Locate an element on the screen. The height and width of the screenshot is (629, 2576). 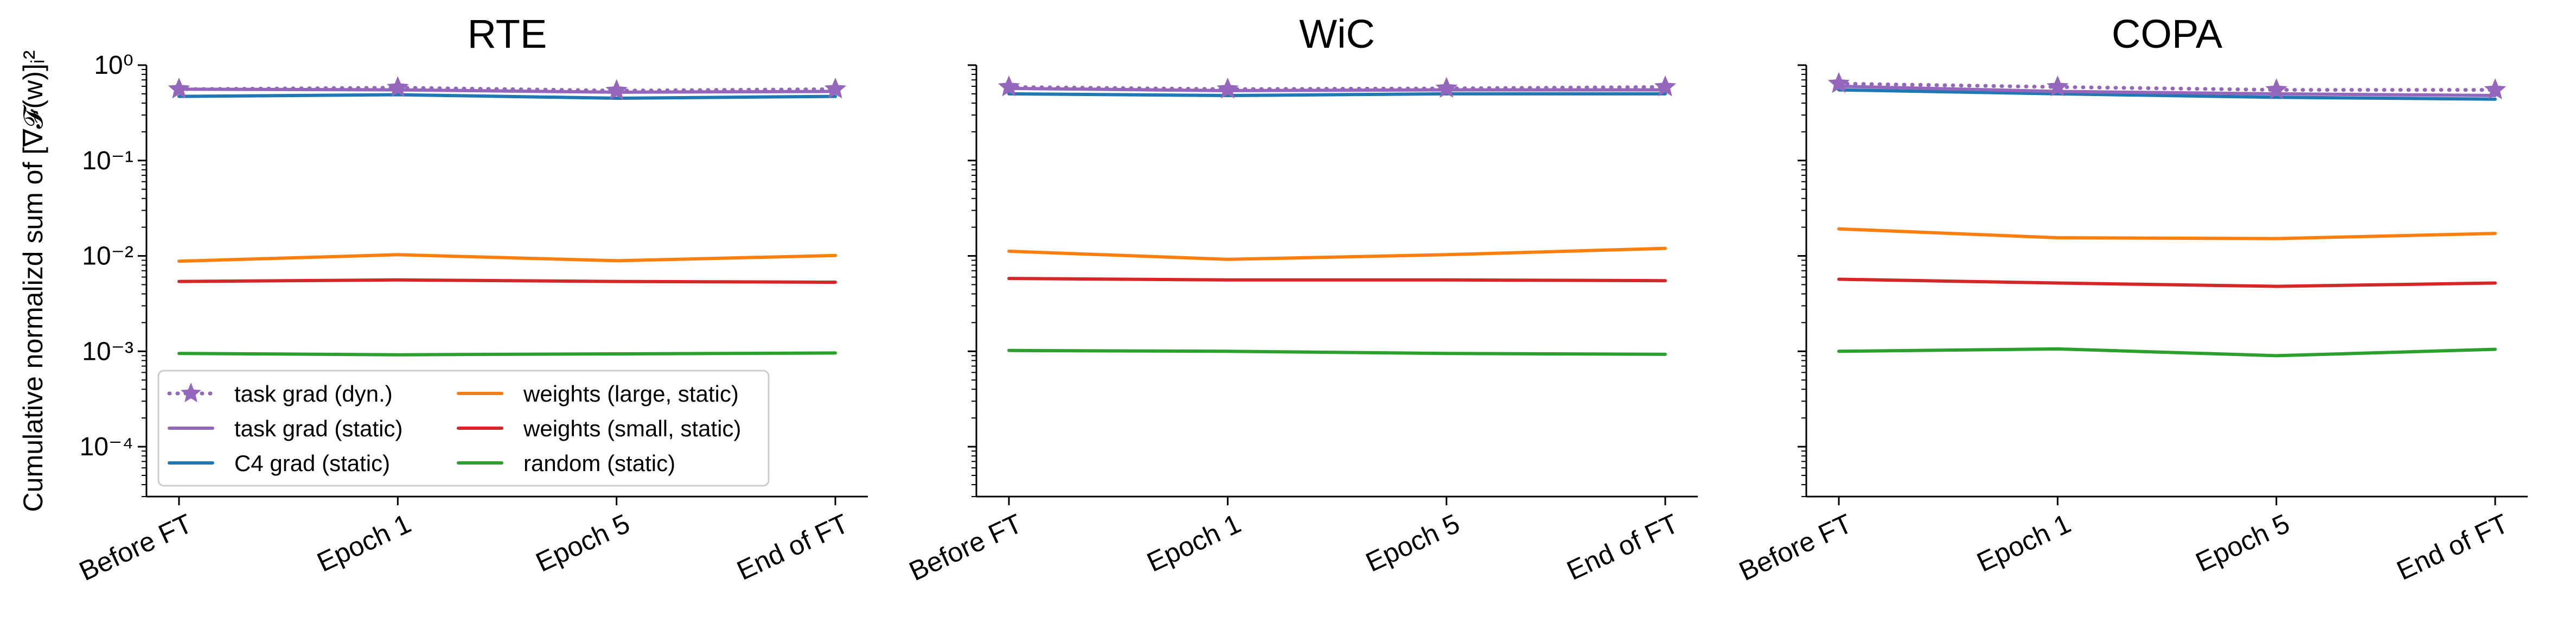
legend-entry: task grad (dyn.) is located at coordinates (280, 393).